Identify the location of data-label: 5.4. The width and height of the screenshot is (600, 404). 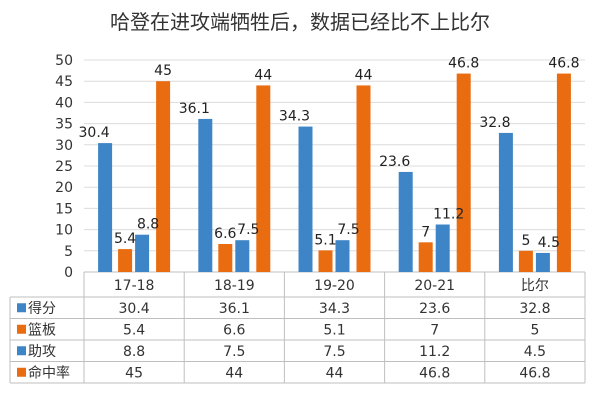
(125, 239).